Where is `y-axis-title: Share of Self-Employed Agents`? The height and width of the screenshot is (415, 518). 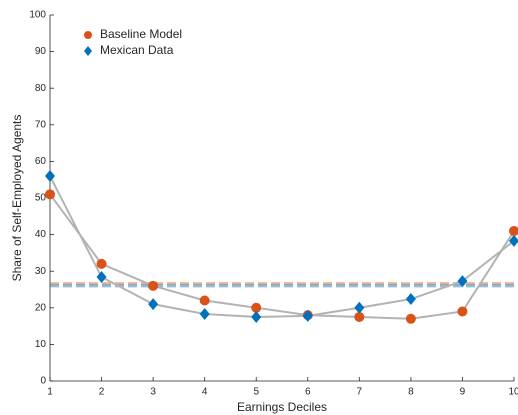
y-axis-title: Share of Self-Employed Agents is located at coordinates (17, 198).